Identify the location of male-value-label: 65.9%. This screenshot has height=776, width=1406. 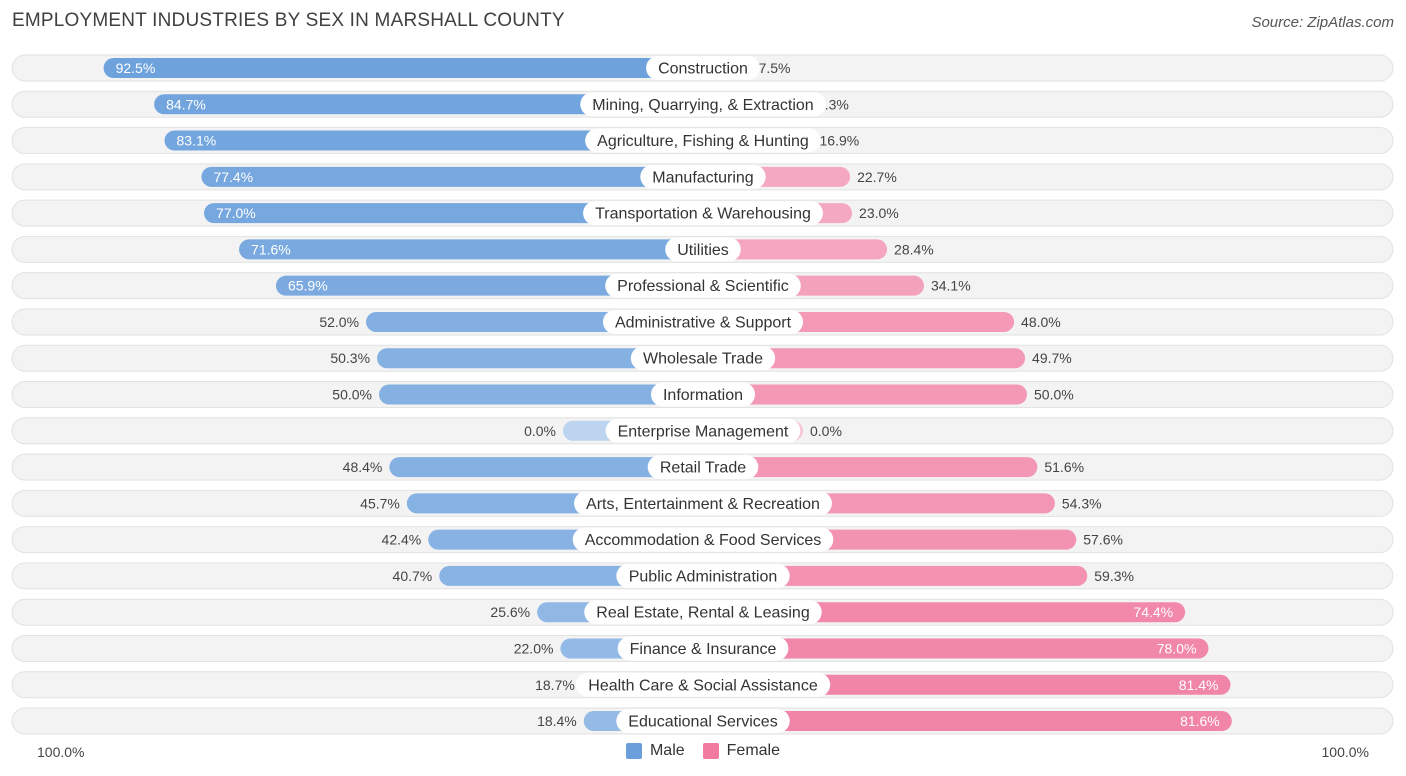
(308, 286).